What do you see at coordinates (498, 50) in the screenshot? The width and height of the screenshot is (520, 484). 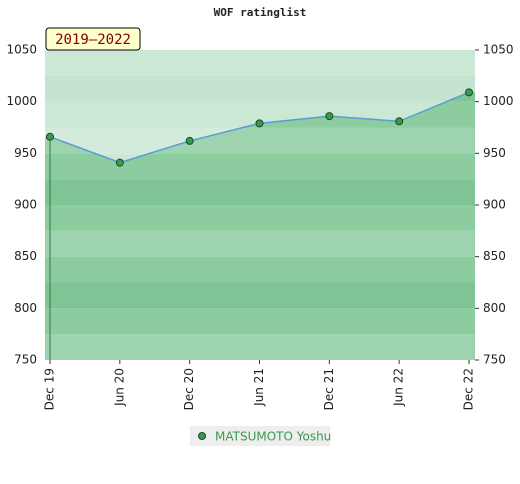 I see `y2-tick-label: 1050` at bounding box center [498, 50].